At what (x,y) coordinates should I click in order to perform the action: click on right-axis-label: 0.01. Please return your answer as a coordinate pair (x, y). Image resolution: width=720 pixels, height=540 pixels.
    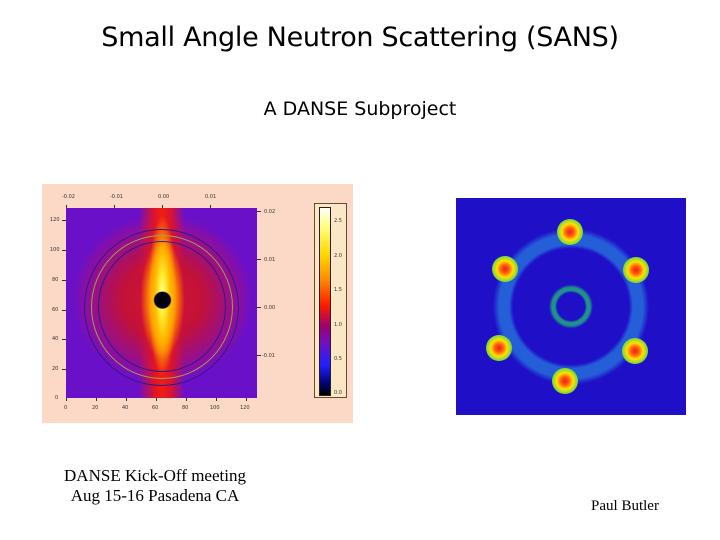
    Looking at the image, I should click on (270, 260).